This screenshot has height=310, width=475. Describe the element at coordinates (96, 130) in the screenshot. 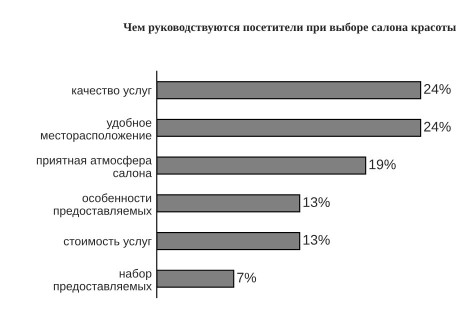

I see `y-tick-label: удобное месторасположение` at that location.